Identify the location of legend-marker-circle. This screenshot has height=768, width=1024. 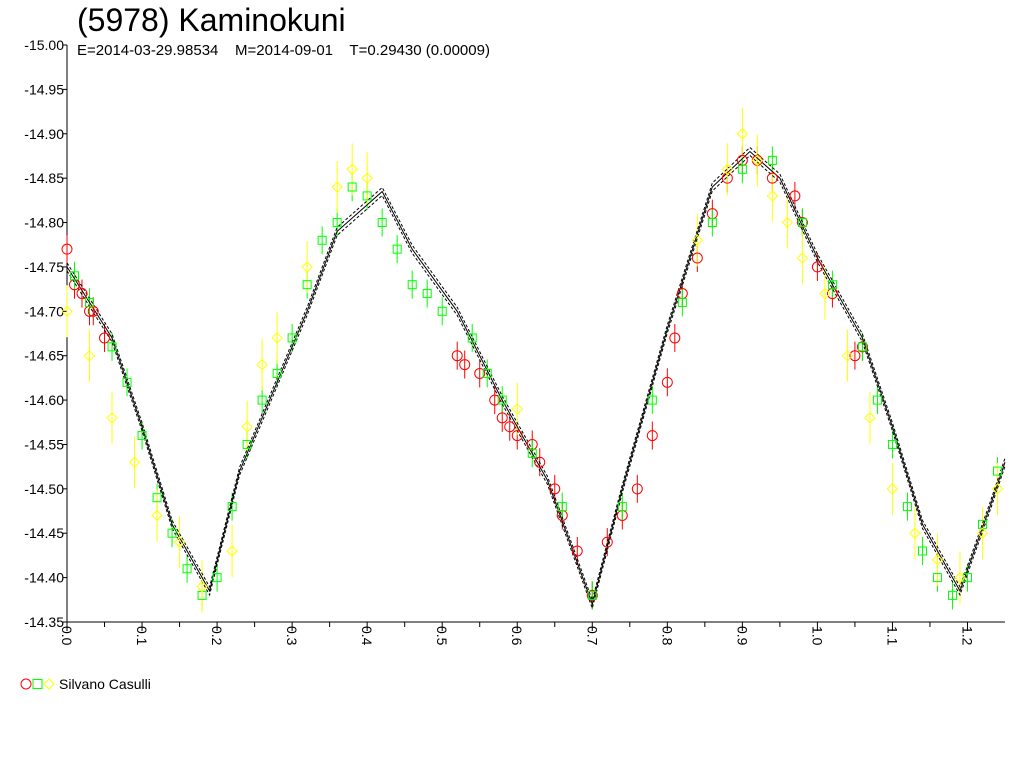
(26, 684).